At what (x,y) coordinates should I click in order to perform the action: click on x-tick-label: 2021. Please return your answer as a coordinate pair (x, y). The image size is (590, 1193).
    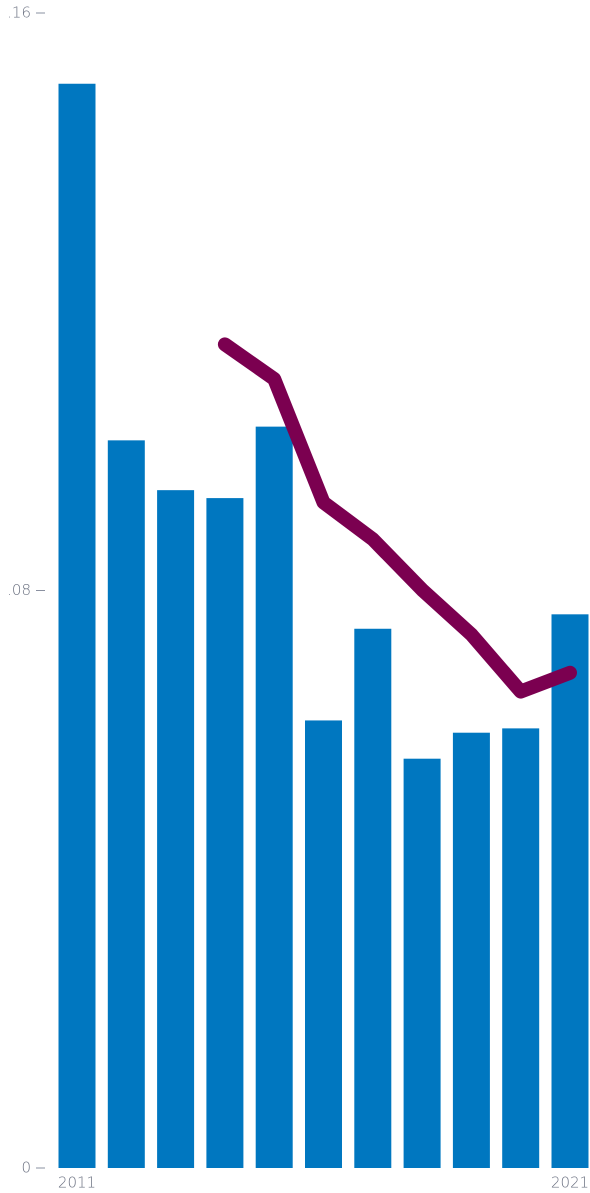
    Looking at the image, I should click on (570, 1183).